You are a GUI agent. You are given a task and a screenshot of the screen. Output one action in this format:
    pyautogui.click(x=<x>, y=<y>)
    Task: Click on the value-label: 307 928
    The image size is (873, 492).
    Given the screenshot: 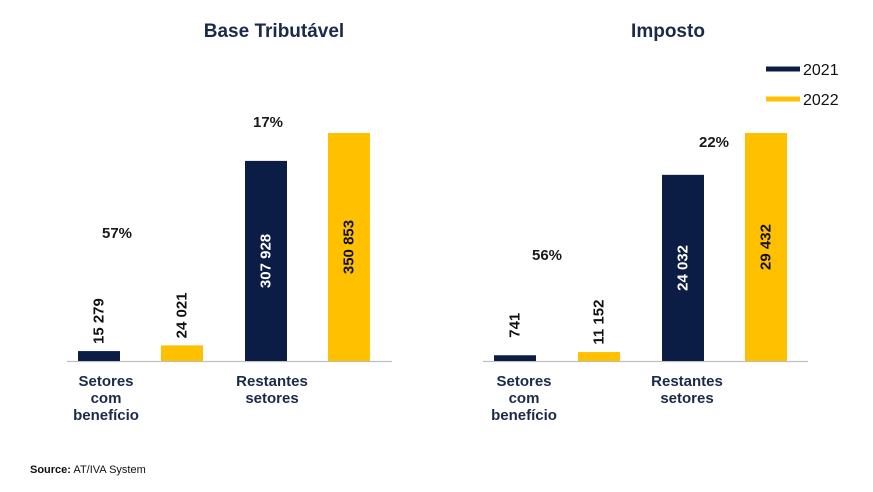 What is the action you would take?
    pyautogui.click(x=266, y=261)
    